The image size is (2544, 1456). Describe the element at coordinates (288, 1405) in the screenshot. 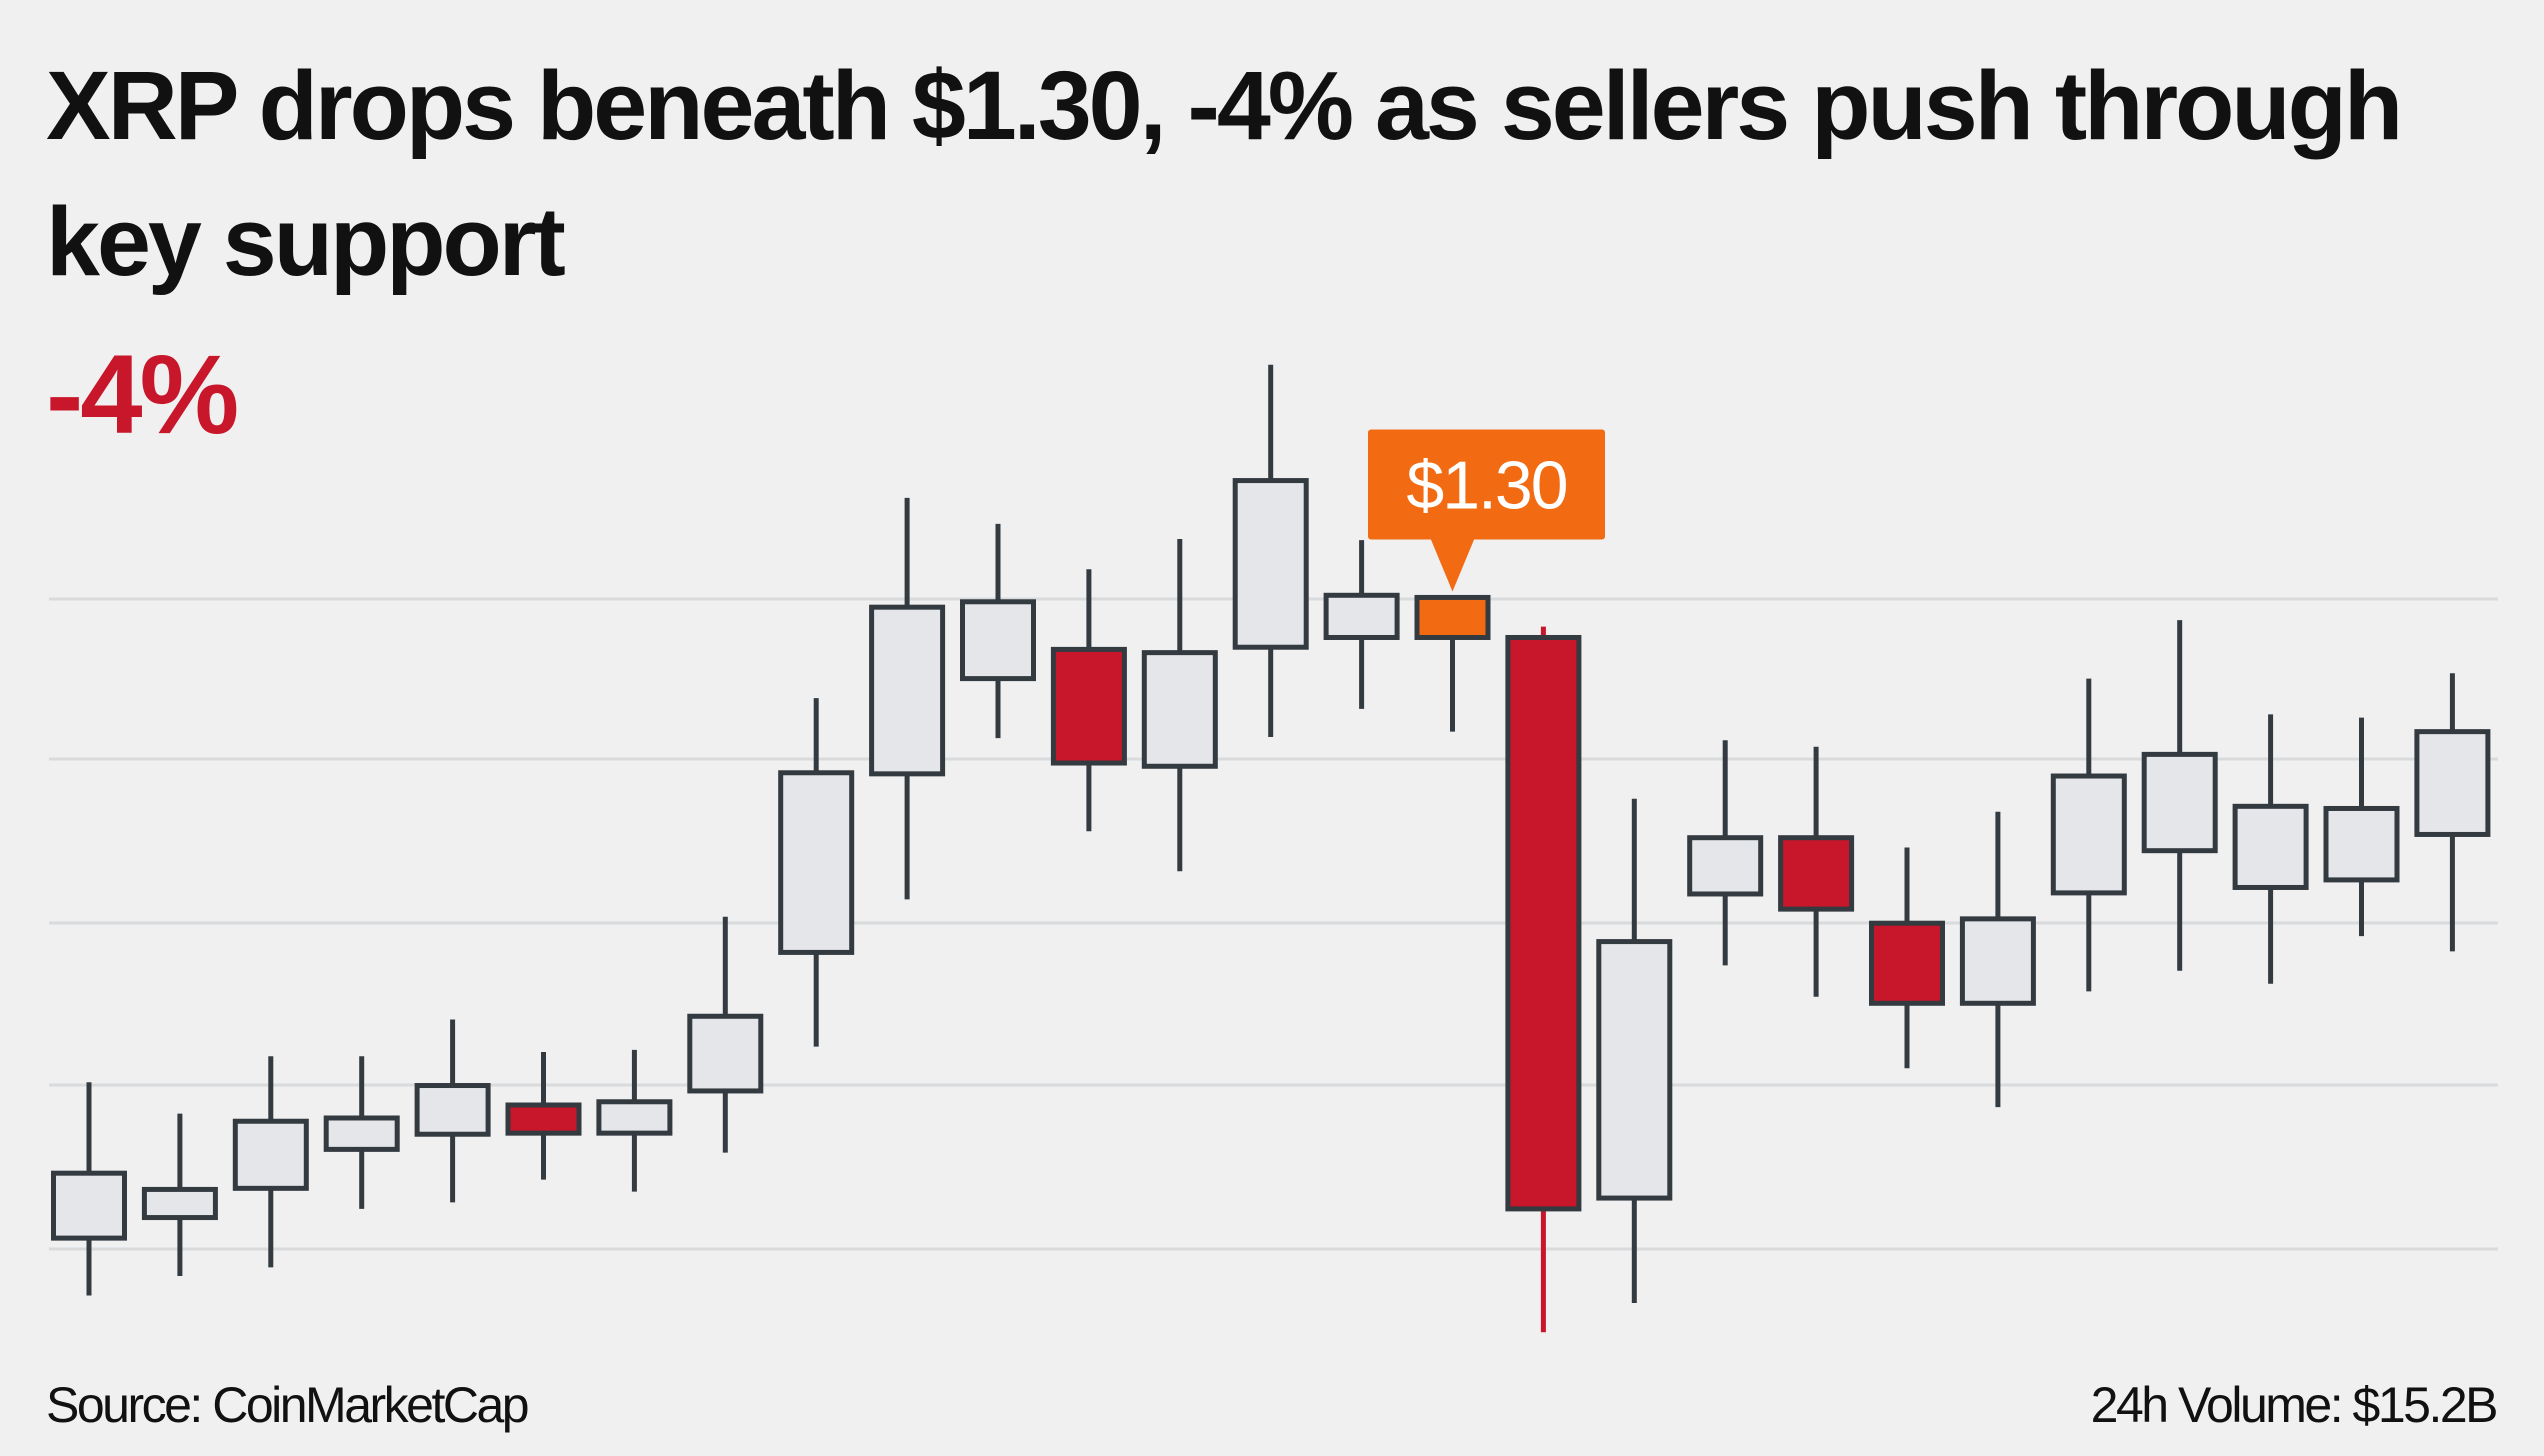

I see `source-note: Source: CoinMarketCap` at that location.